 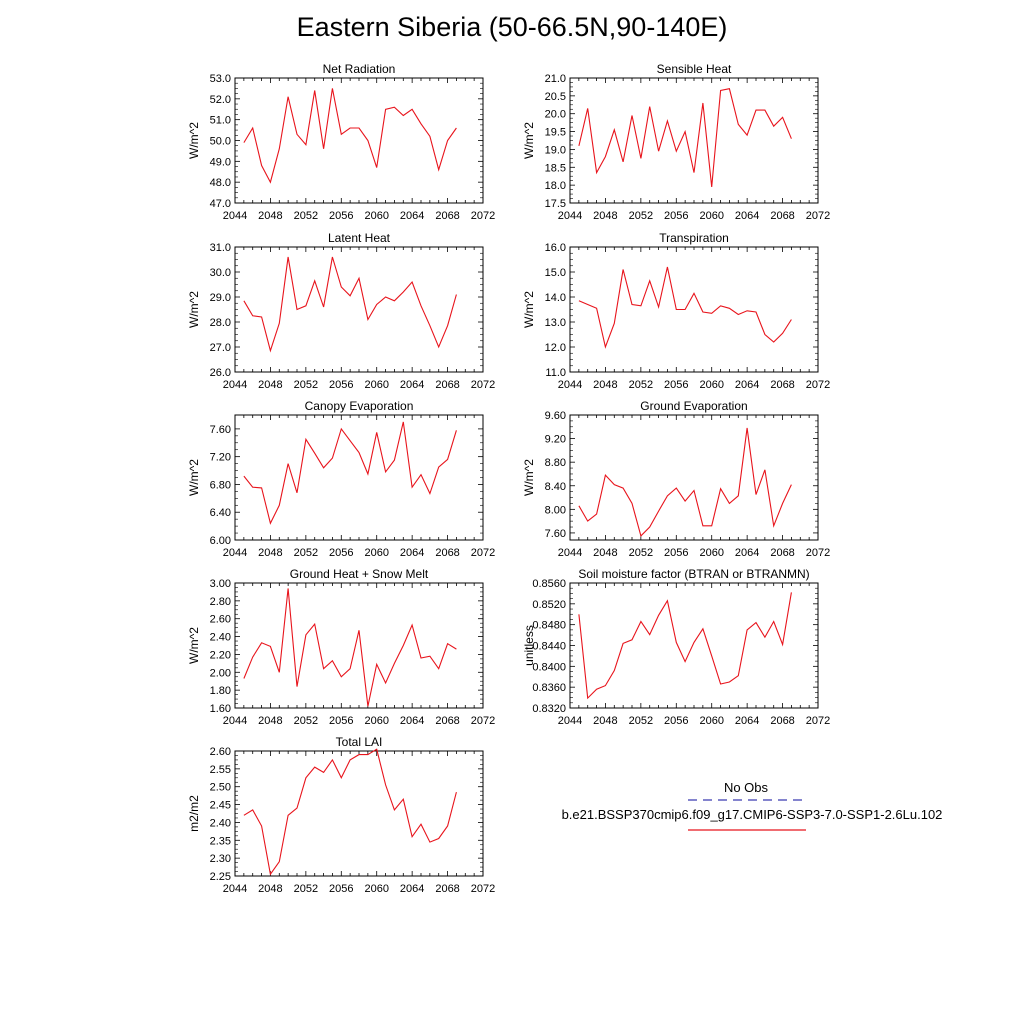 I want to click on y-tick-label: 6.00, so click(x=220, y=541).